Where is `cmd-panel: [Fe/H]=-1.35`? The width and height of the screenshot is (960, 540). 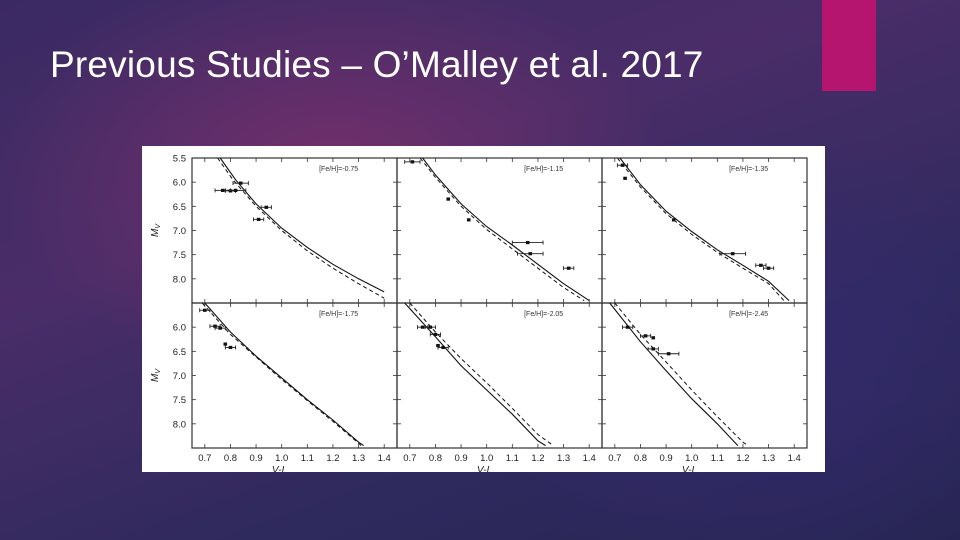
cmd-panel: [Fe/H]=-1.35 is located at coordinates (704, 230).